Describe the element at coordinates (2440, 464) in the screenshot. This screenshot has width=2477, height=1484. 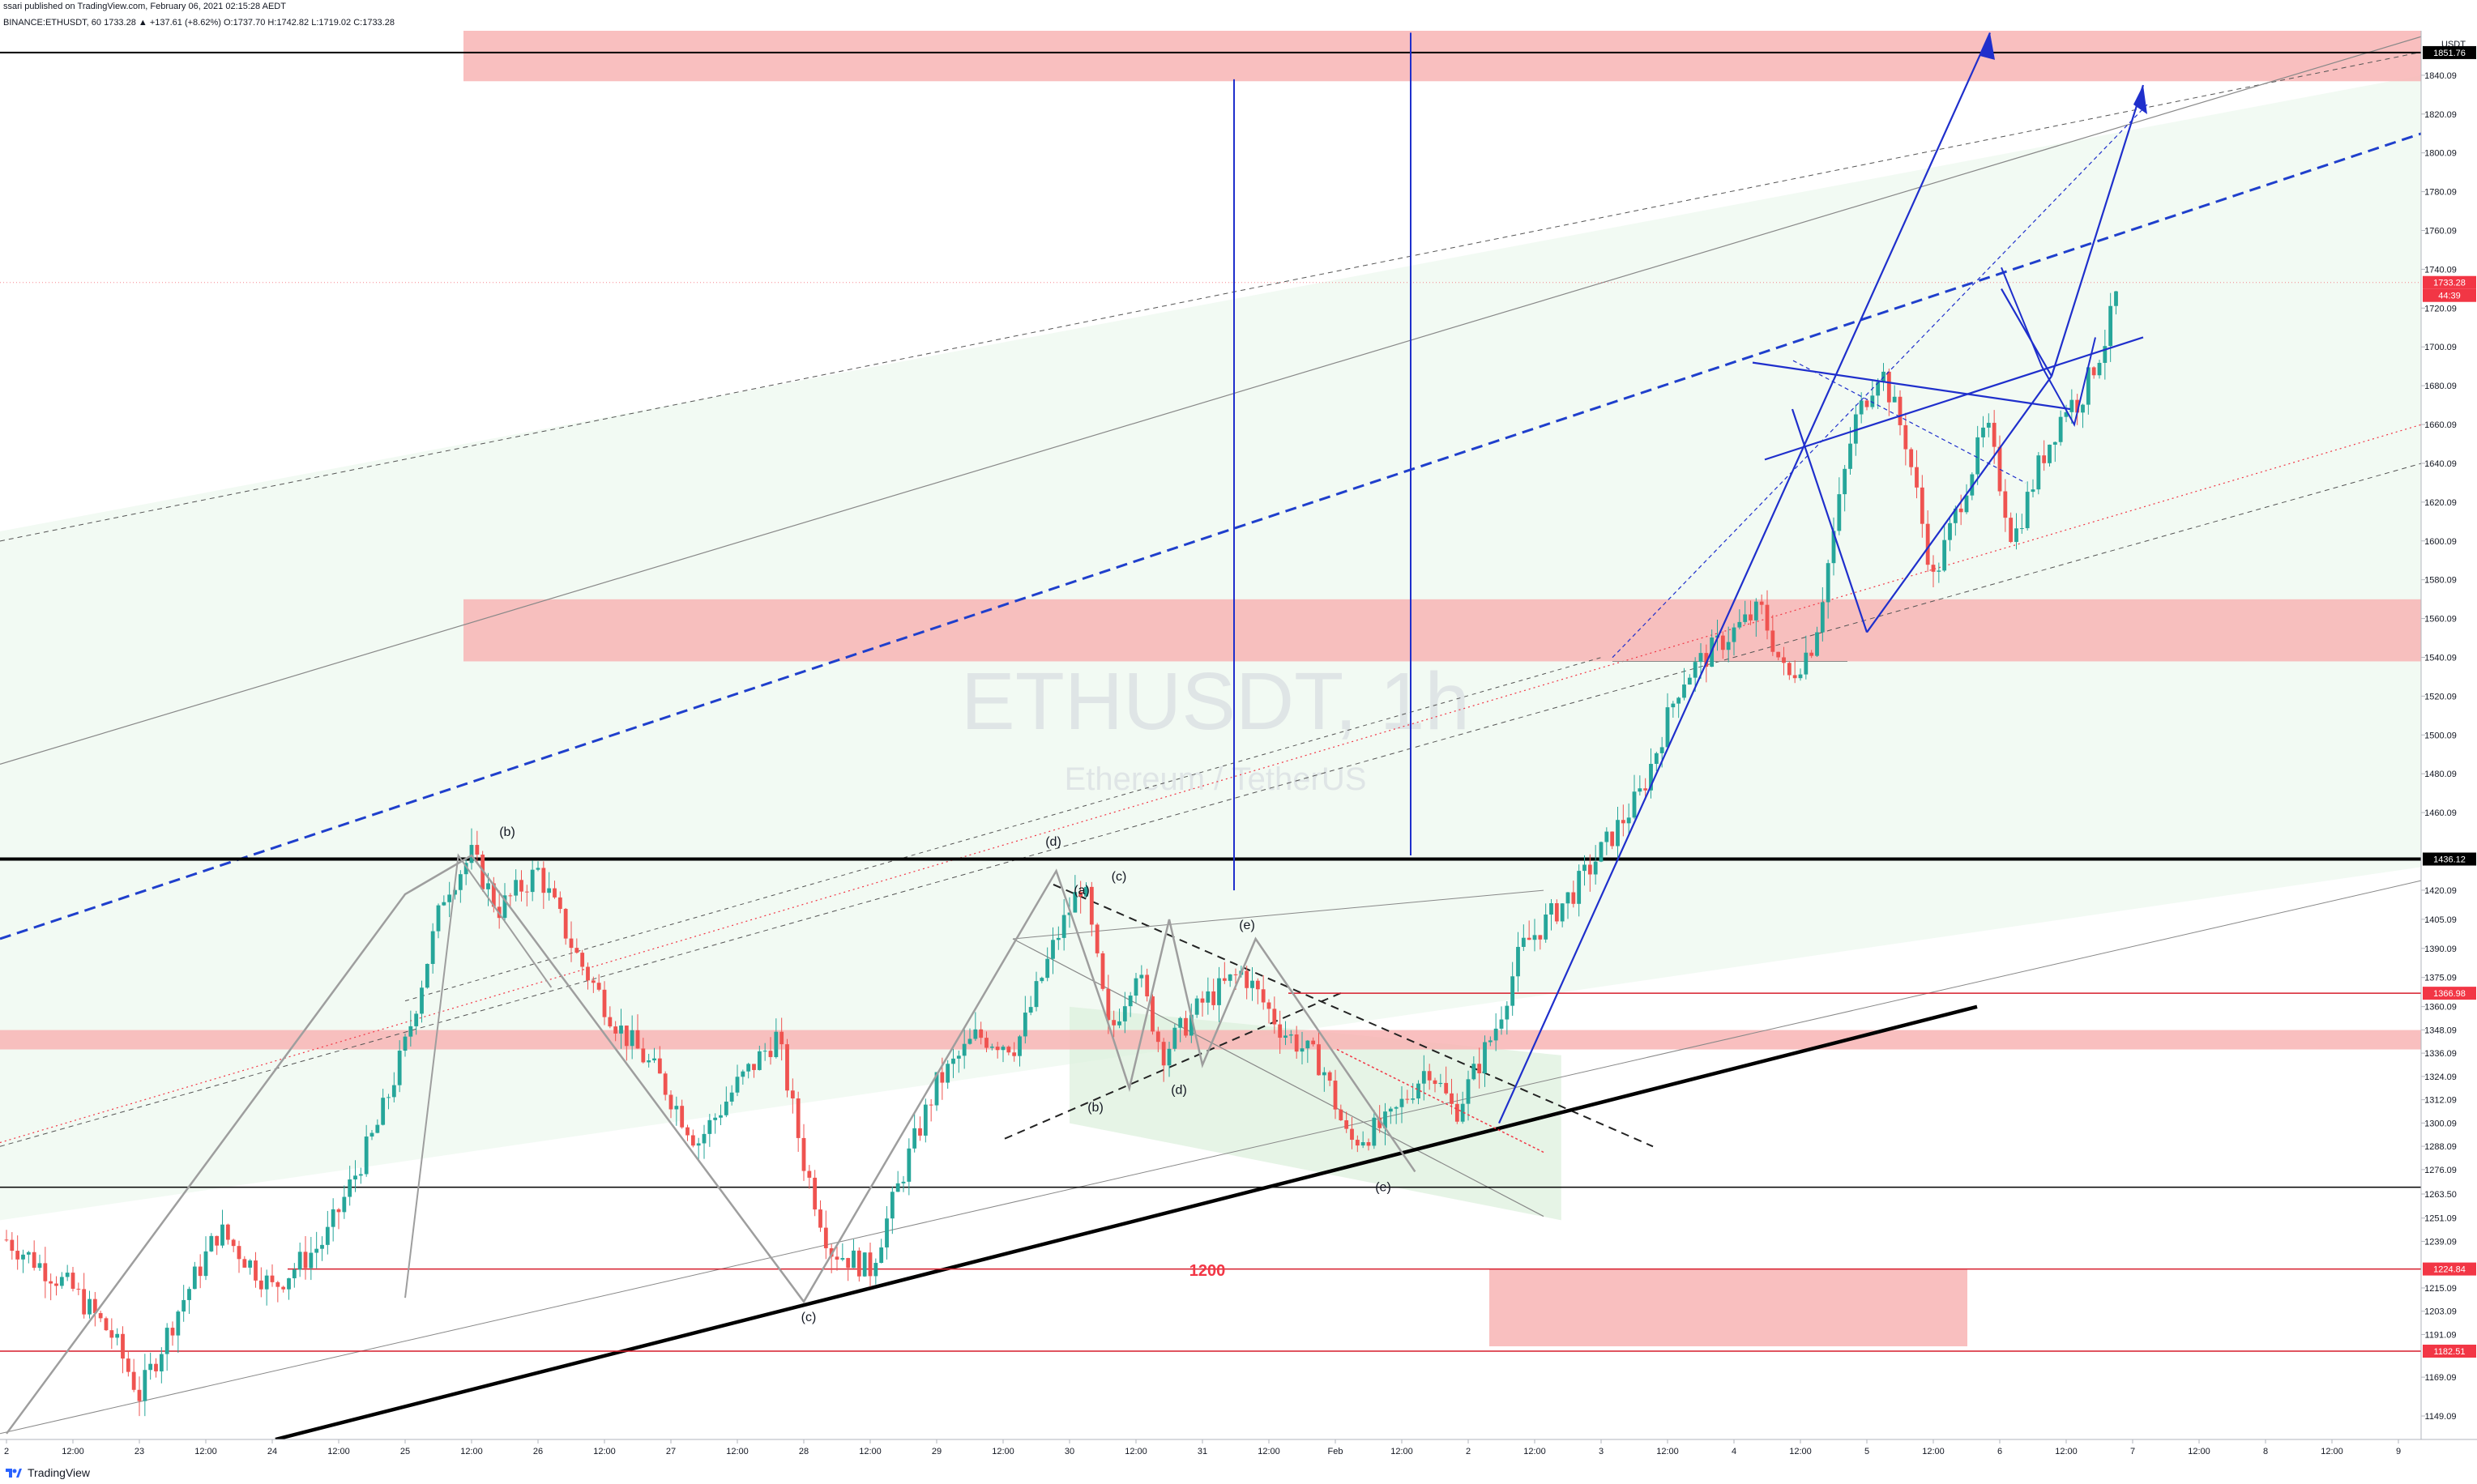
I see `y-tick-label: 1640.09` at that location.